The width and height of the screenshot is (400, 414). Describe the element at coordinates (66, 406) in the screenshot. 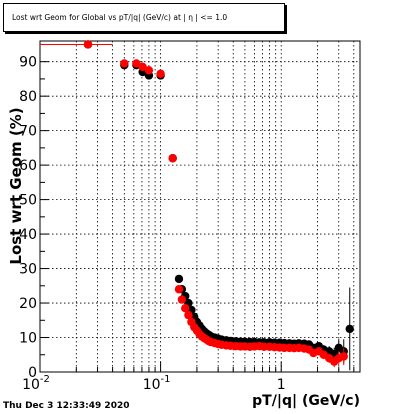

I see `timestamp-label: Thu Dec 3 12:33:49 2020` at that location.